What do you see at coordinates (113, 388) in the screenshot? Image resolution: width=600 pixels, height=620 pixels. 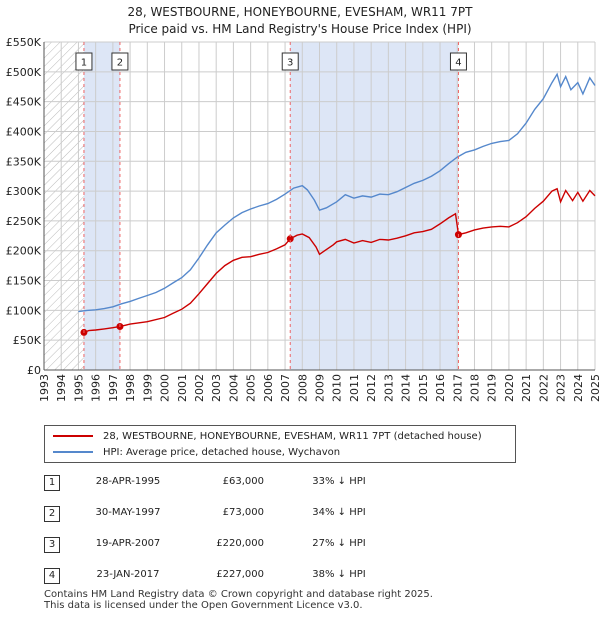 I see `x-tick-label: 1997` at bounding box center [113, 388].